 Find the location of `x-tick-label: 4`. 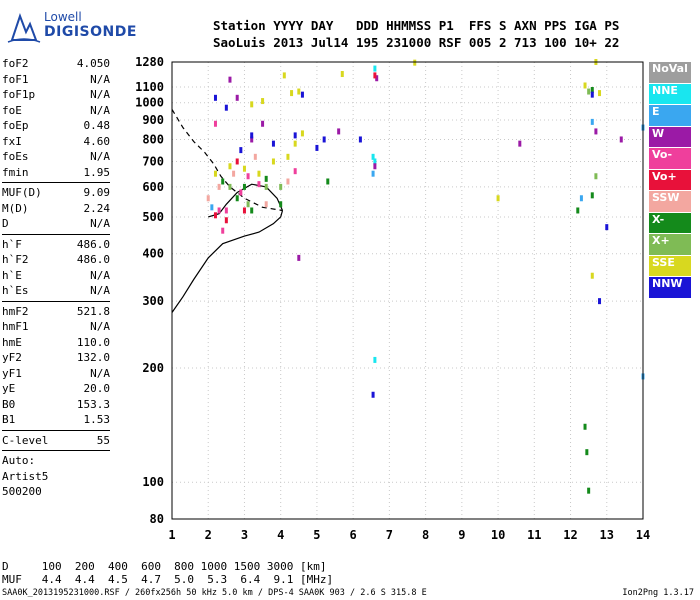

x-tick-label: 4 is located at coordinates (280, 535).